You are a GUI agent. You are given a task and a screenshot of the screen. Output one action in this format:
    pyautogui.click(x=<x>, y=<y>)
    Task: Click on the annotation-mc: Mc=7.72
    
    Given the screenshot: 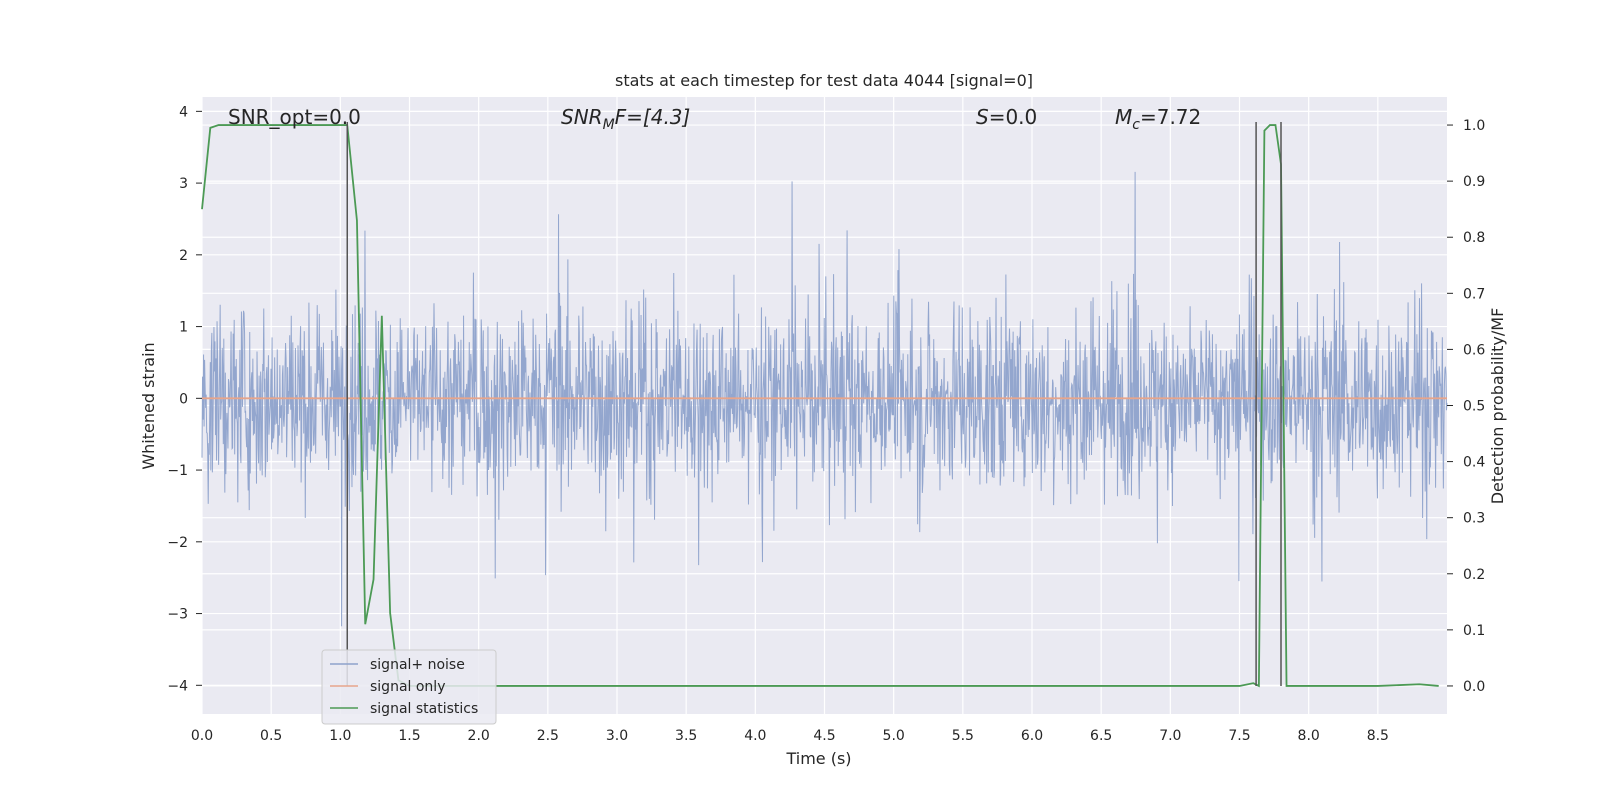 What is the action you would take?
    pyautogui.click(x=1158, y=119)
    